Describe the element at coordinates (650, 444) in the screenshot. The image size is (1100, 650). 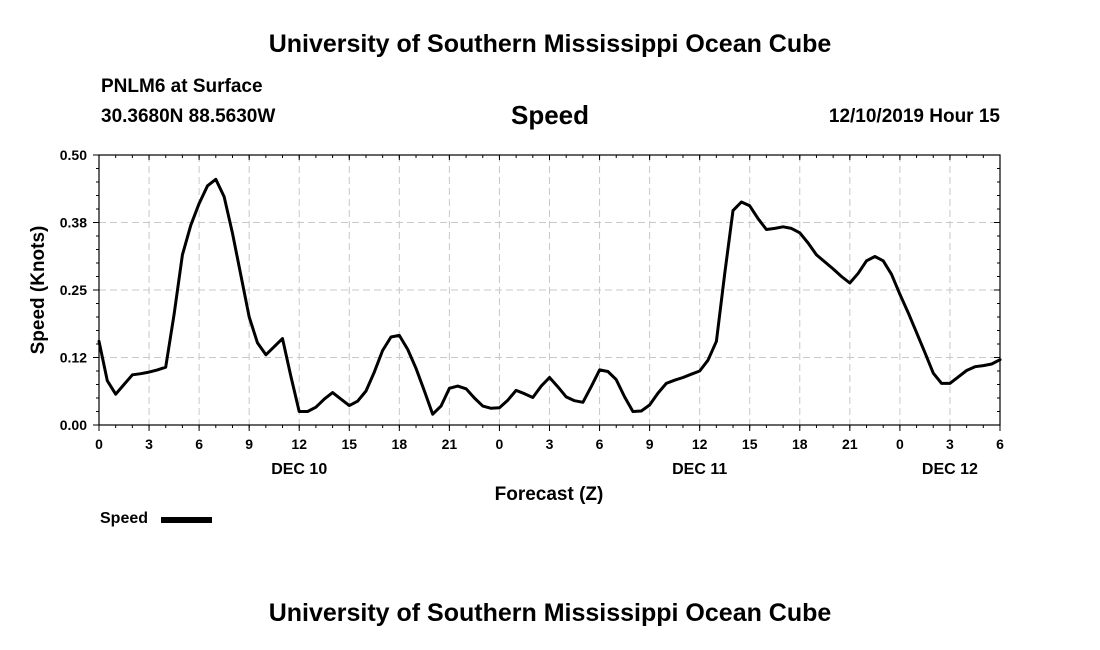
I see `x-tick-label: 9` at that location.